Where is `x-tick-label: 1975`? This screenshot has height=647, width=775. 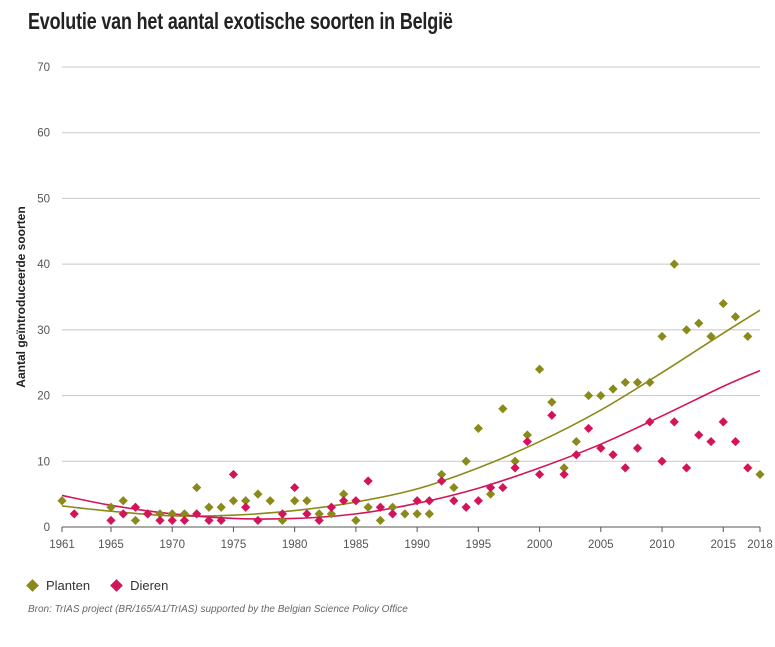
x-tick-label: 1975 is located at coordinates (234, 545).